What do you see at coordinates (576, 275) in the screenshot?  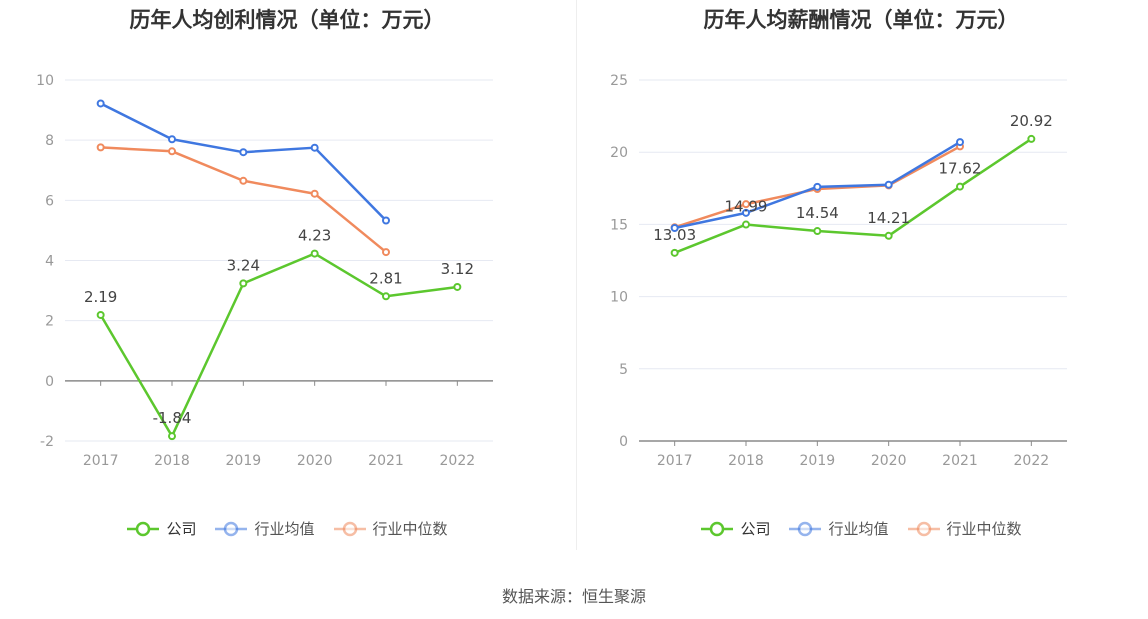 I see `panel-divider` at bounding box center [576, 275].